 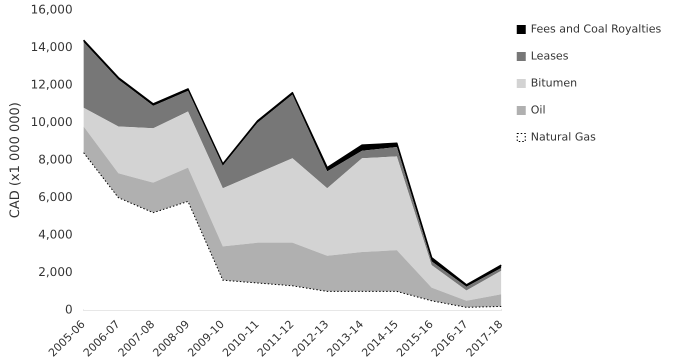 What do you see at coordinates (549, 55) in the screenshot?
I see `legend-label: Leases` at bounding box center [549, 55].